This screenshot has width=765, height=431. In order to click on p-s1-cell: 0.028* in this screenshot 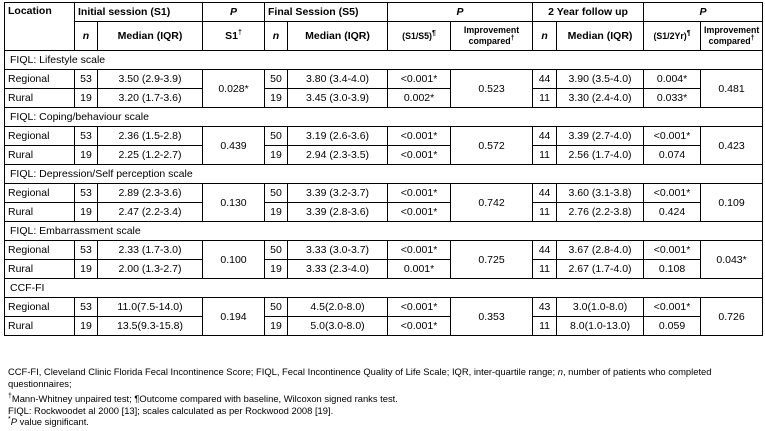, I will do `click(234, 88)`.